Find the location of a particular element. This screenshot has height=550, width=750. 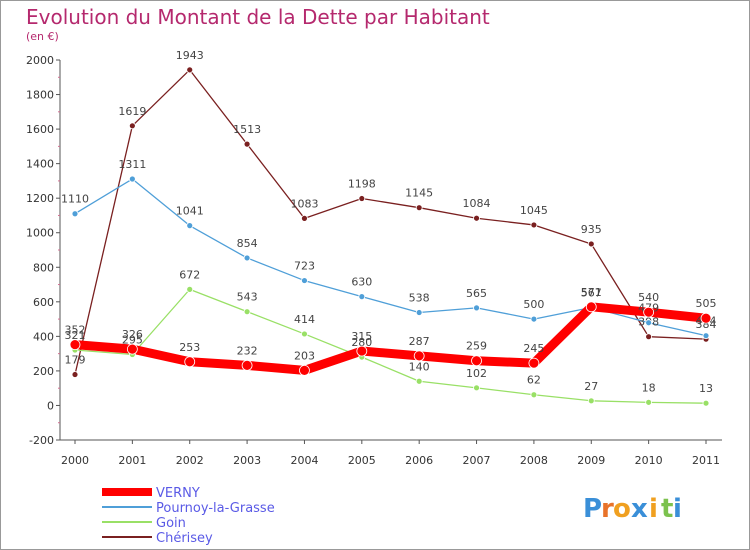

x-tick-label: 2002 is located at coordinates (190, 460).